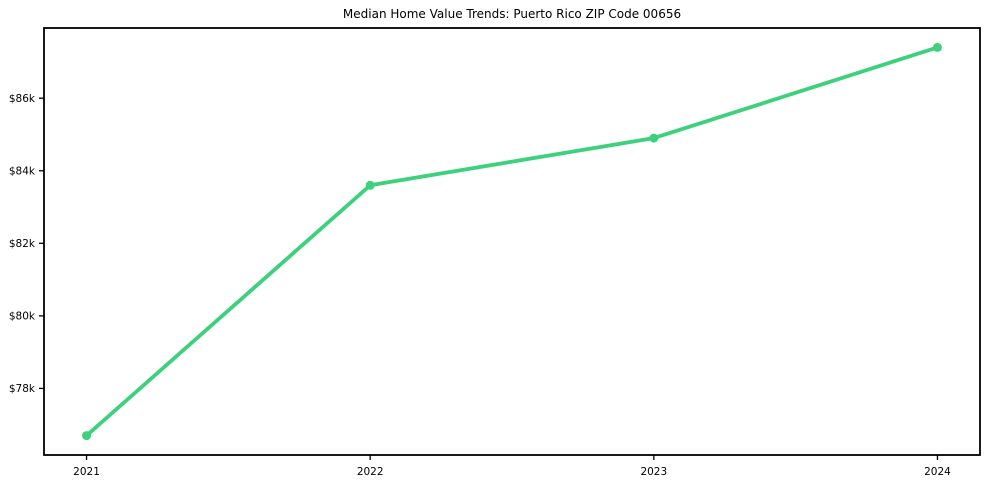 This screenshot has height=490, width=989. I want to click on y-axis-tick-label: $84k, so click(22, 171).